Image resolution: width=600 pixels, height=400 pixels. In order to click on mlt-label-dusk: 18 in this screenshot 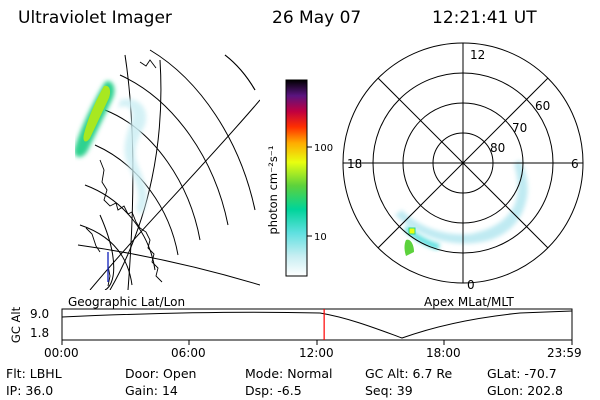, I will do `click(354, 164)`.